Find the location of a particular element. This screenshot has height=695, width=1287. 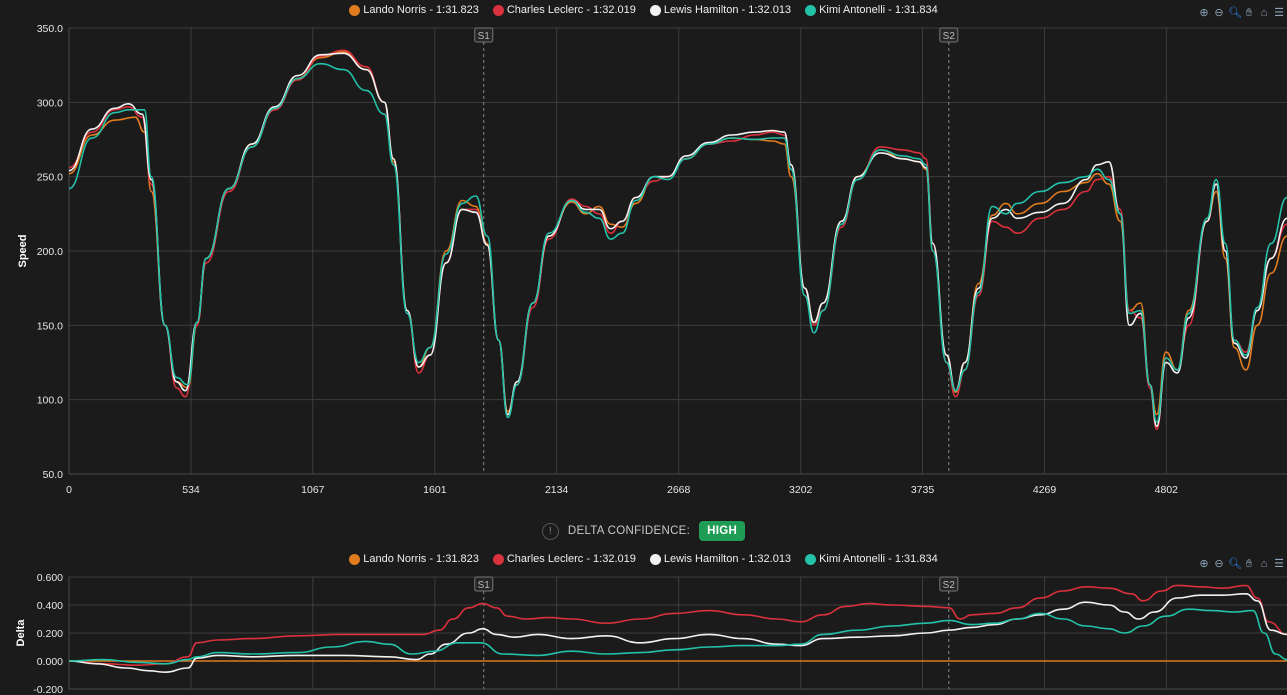

delta-confidence-badge: HIGH is located at coordinates (722, 531).